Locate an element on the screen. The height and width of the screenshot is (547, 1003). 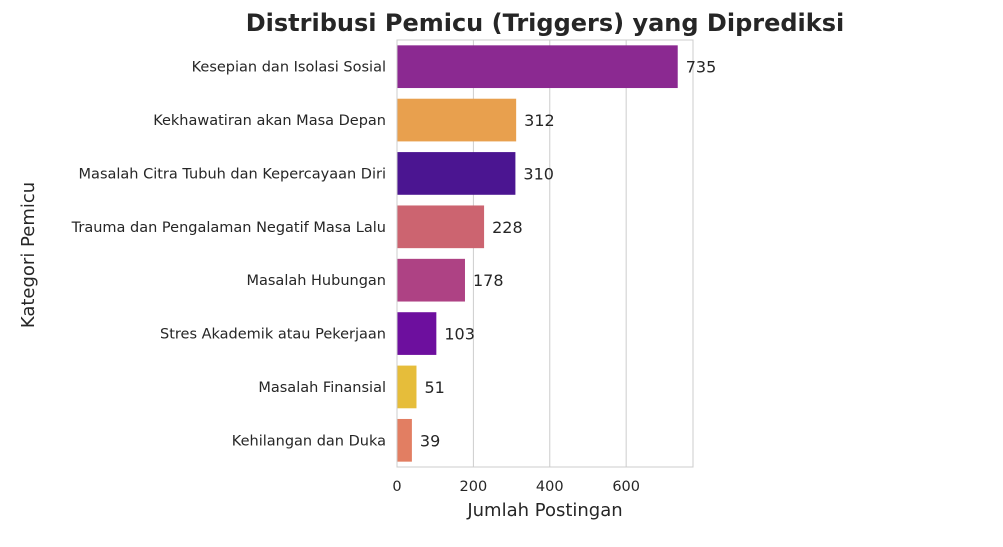
x-tick-label: 400 is located at coordinates (550, 487).